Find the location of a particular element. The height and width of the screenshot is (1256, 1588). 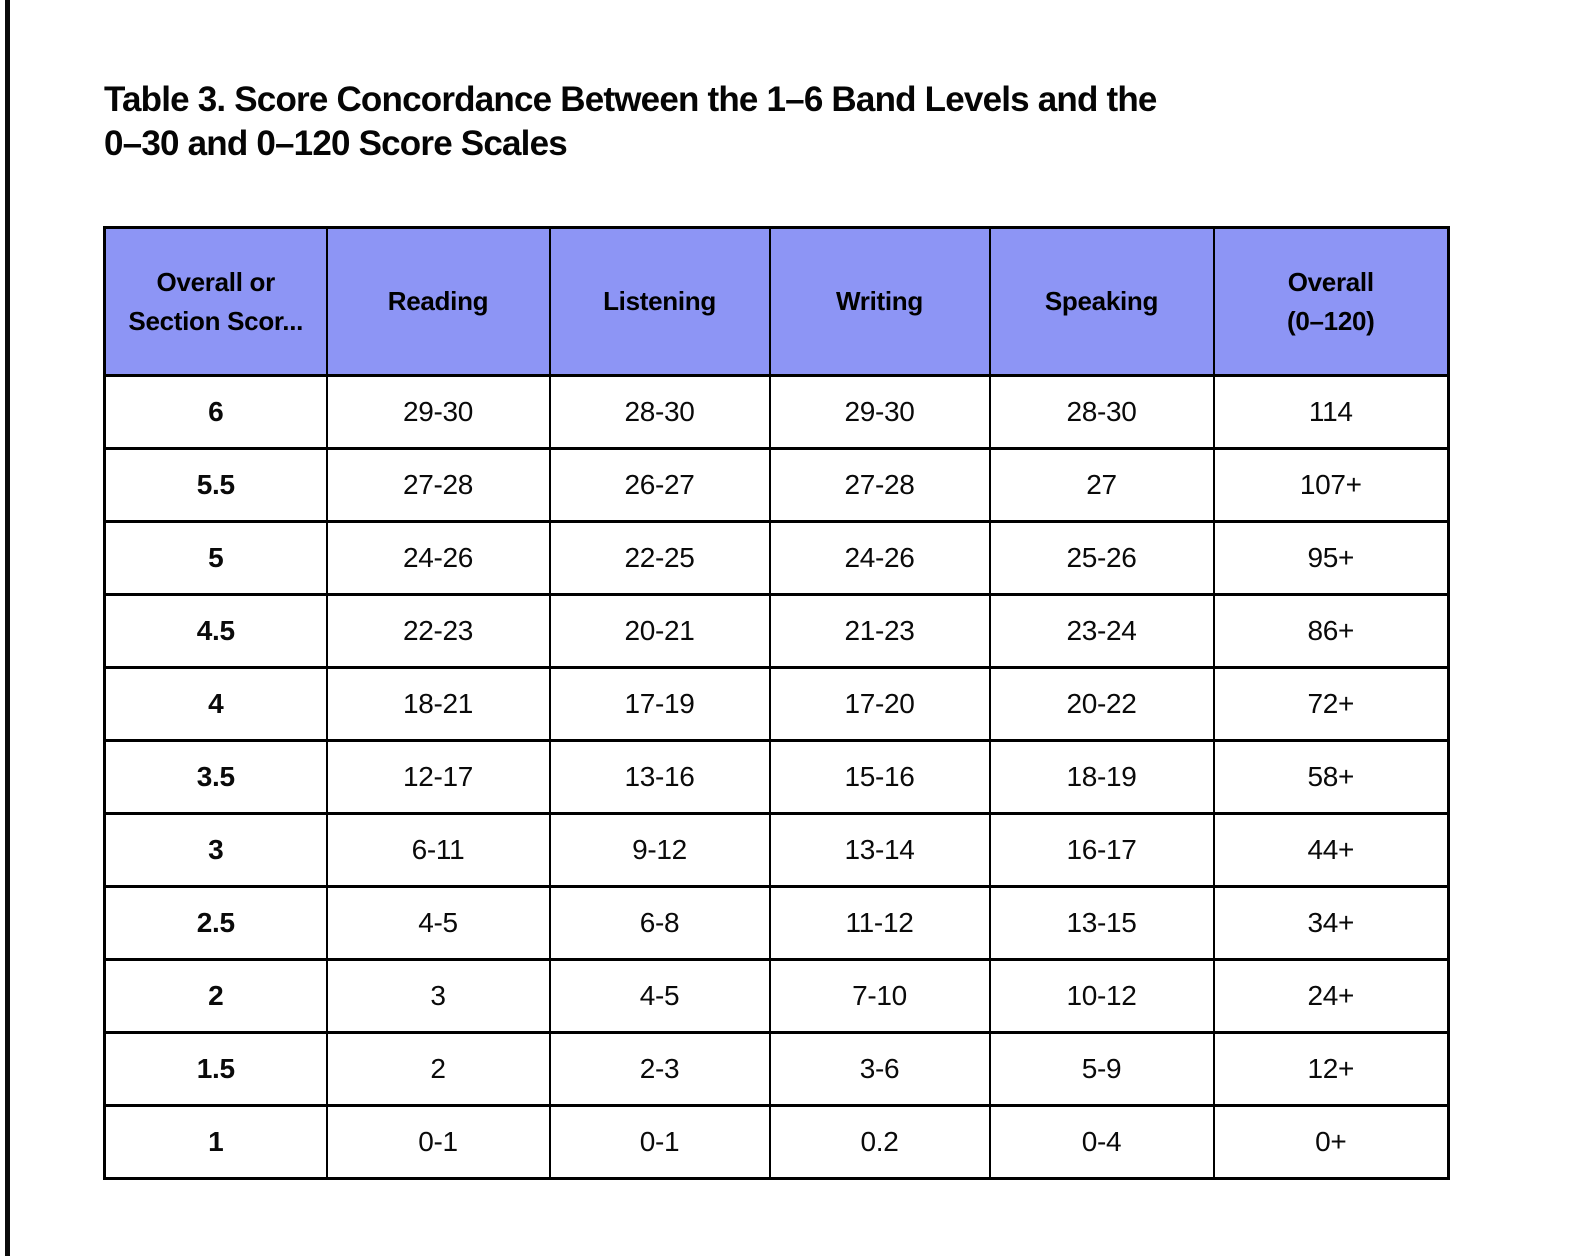

cell-reading: 12-17 is located at coordinates (438, 777).